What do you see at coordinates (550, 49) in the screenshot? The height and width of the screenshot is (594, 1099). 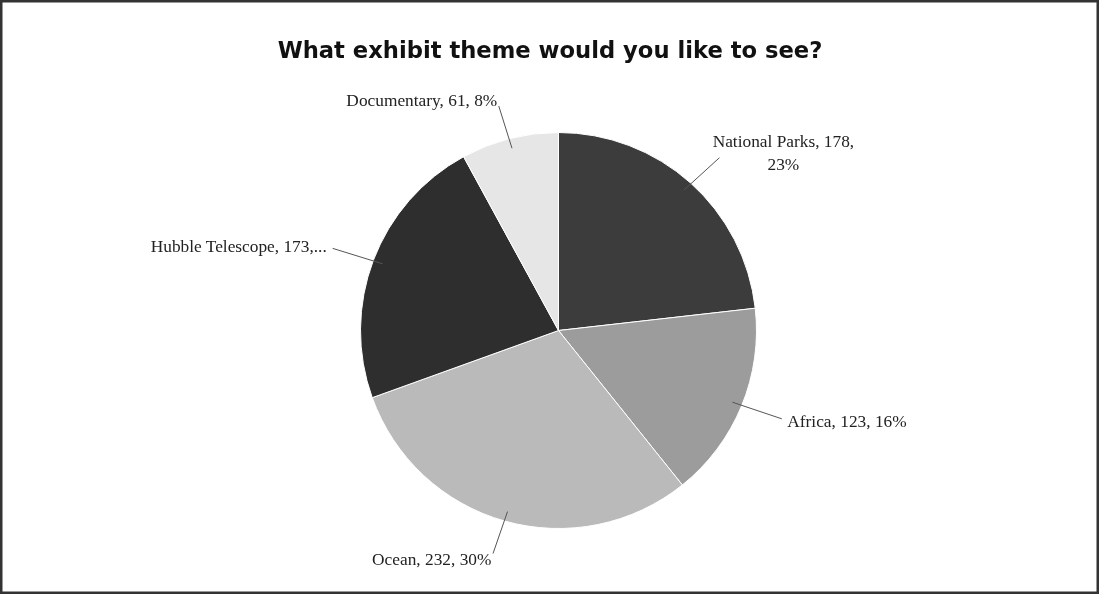 I see `chart-title: What exhibit theme would you like to see?` at bounding box center [550, 49].